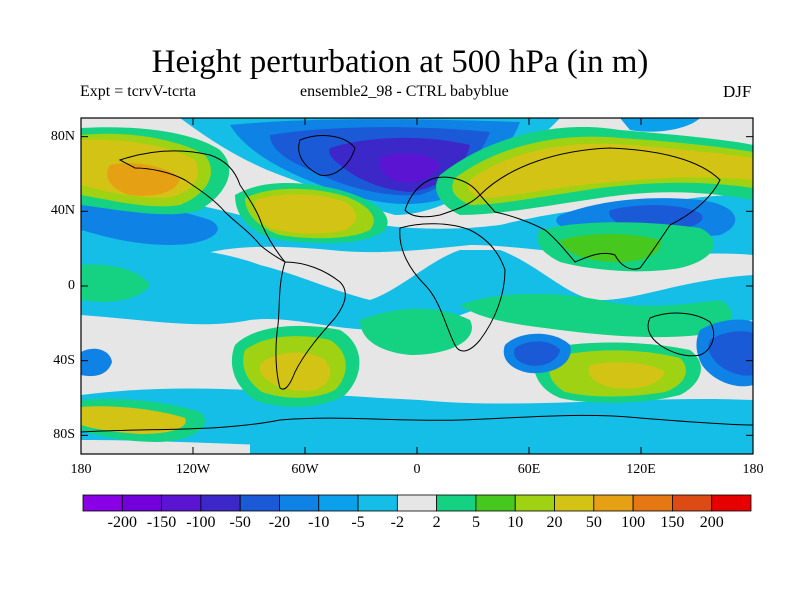  I want to click on contour-blob-minus100-arctic, so click(409, 168).